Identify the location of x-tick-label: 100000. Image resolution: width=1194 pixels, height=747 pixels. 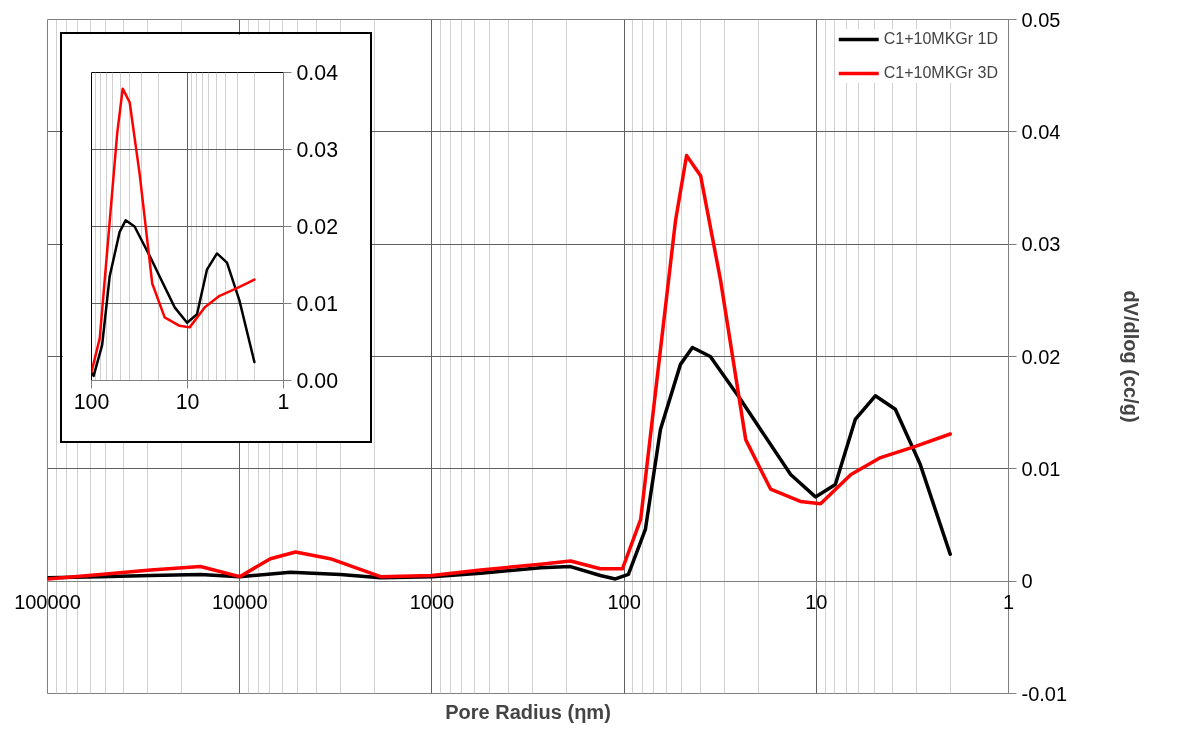
(47, 601).